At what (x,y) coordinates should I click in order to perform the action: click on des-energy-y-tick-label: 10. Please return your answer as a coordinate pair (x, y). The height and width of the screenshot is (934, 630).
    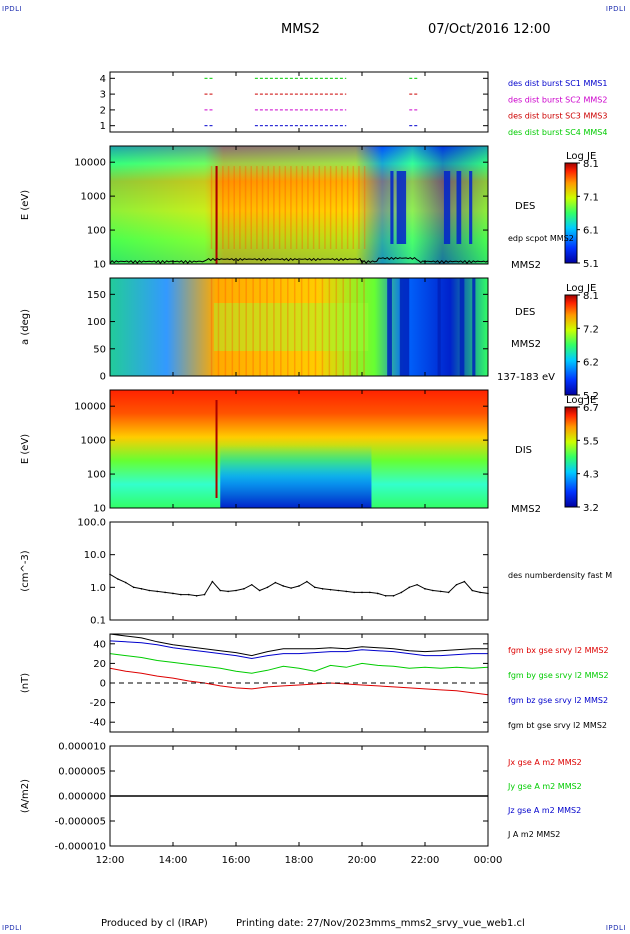
    Looking at the image, I should click on (99, 265).